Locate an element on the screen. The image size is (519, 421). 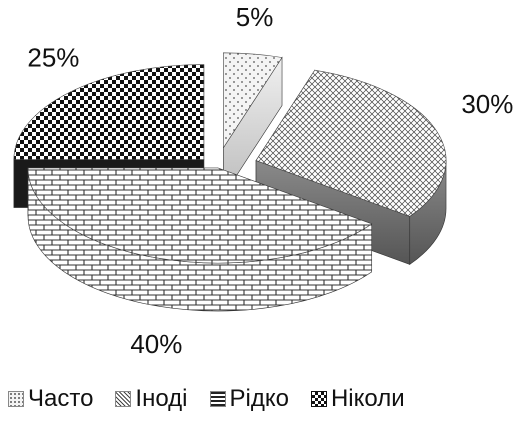
data-label-іноді: 30% is located at coordinates (487, 104).